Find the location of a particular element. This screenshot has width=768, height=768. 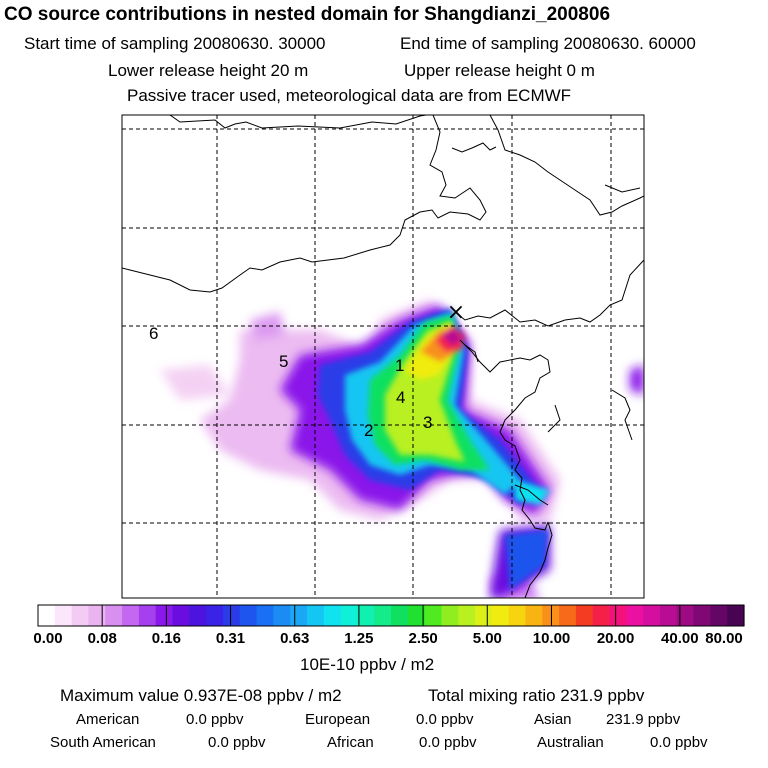

colorbar-tick-label: 10.00 is located at coordinates (551, 638).